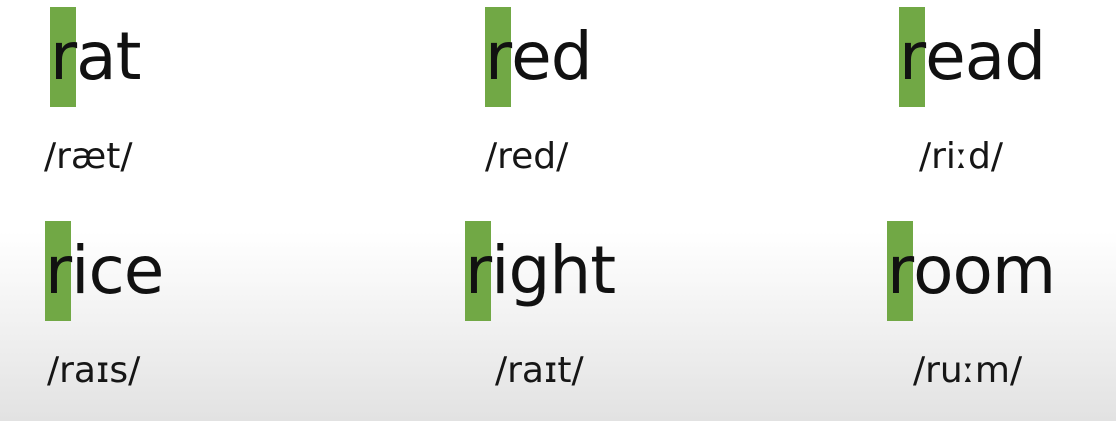 The image size is (1116, 421). What do you see at coordinates (539, 370) in the screenshot?
I see `phonetic-transcription: /raɪt/` at bounding box center [539, 370].